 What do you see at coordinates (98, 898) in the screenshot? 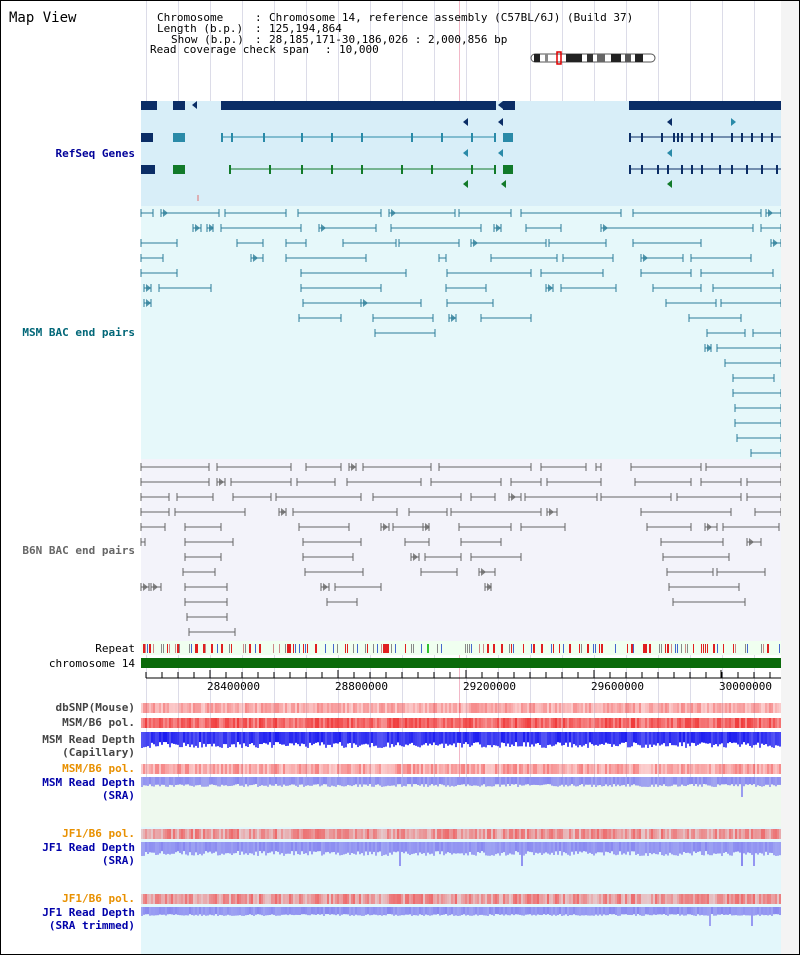
I see `track-label-jf1-b6-pol-2: JF1/B6 pol.` at bounding box center [98, 898].